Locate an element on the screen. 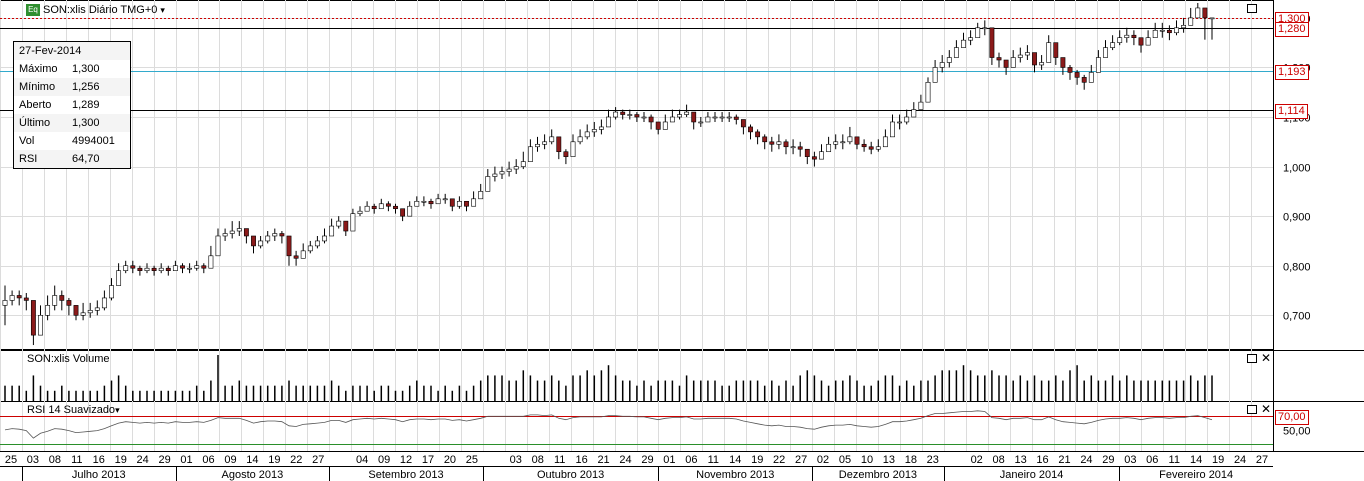  x-tick-day-label: 11 is located at coordinates (1174, 460).